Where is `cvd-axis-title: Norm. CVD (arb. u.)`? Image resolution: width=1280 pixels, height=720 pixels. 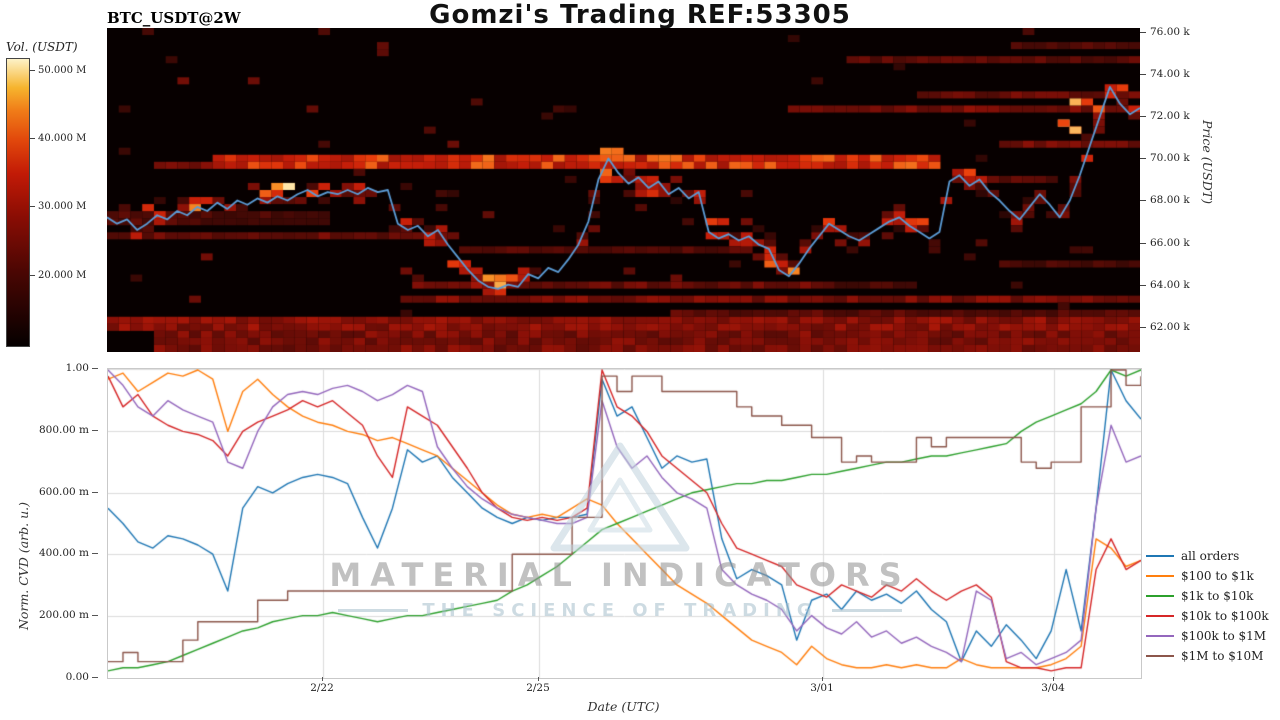
cvd-axis-title: Norm. CVD (arb. u.) is located at coordinates (23, 566).